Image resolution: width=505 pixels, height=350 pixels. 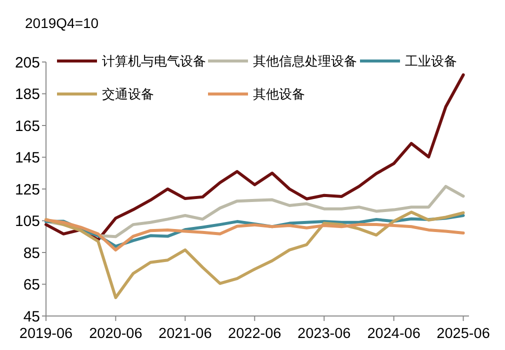 What do you see at coordinates (279, 94) in the screenshot?
I see `legend-label: 其他设备` at bounding box center [279, 94].